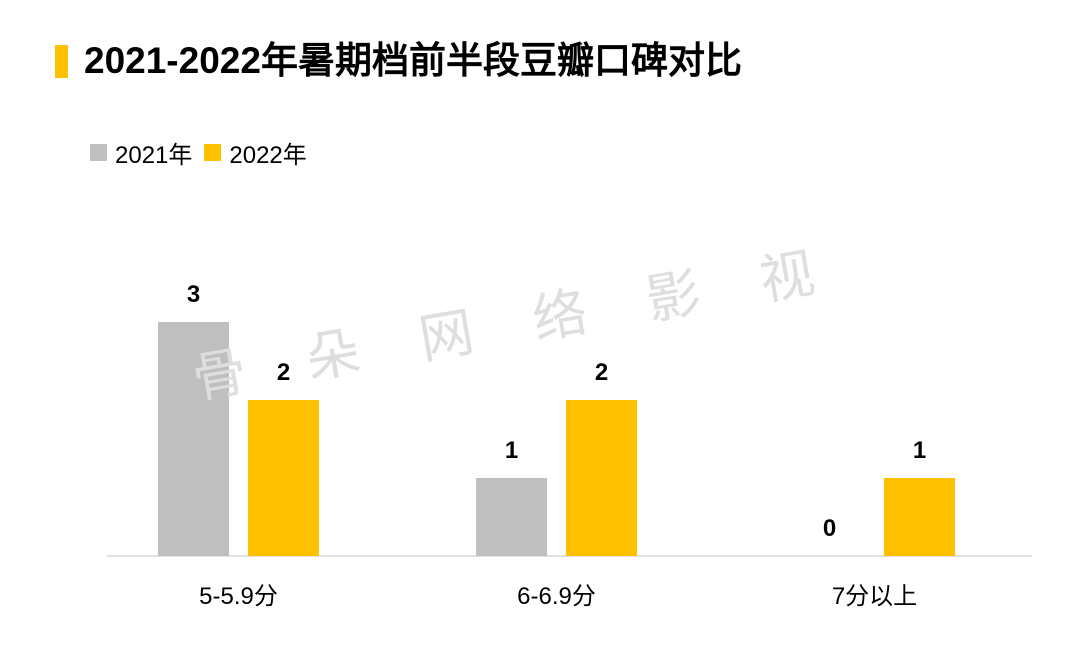 The height and width of the screenshot is (656, 1080). What do you see at coordinates (874, 596) in the screenshot?
I see `x-tick-label-3: 7分以上` at bounding box center [874, 596].